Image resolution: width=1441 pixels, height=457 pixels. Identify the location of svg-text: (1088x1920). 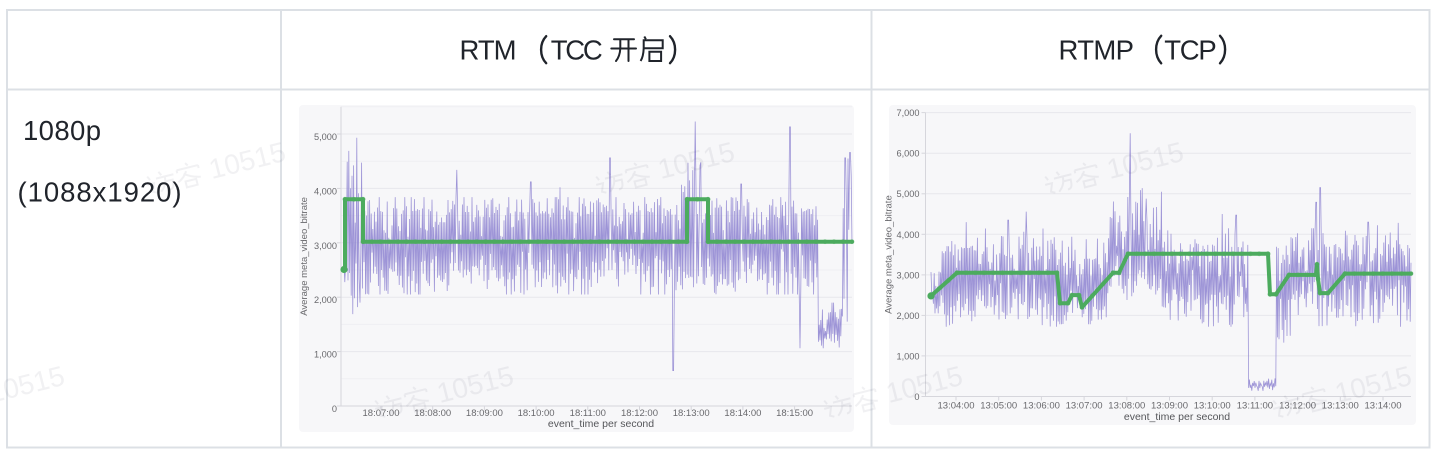
(100, 192).